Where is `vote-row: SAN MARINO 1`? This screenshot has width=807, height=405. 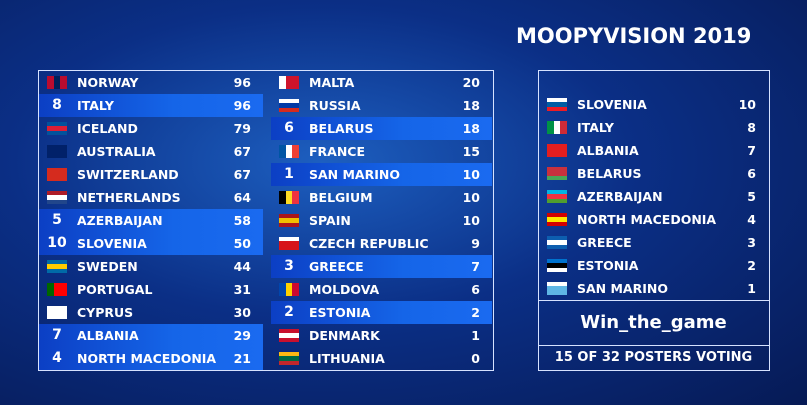 vote-row: SAN MARINO 1 is located at coordinates (653, 288).